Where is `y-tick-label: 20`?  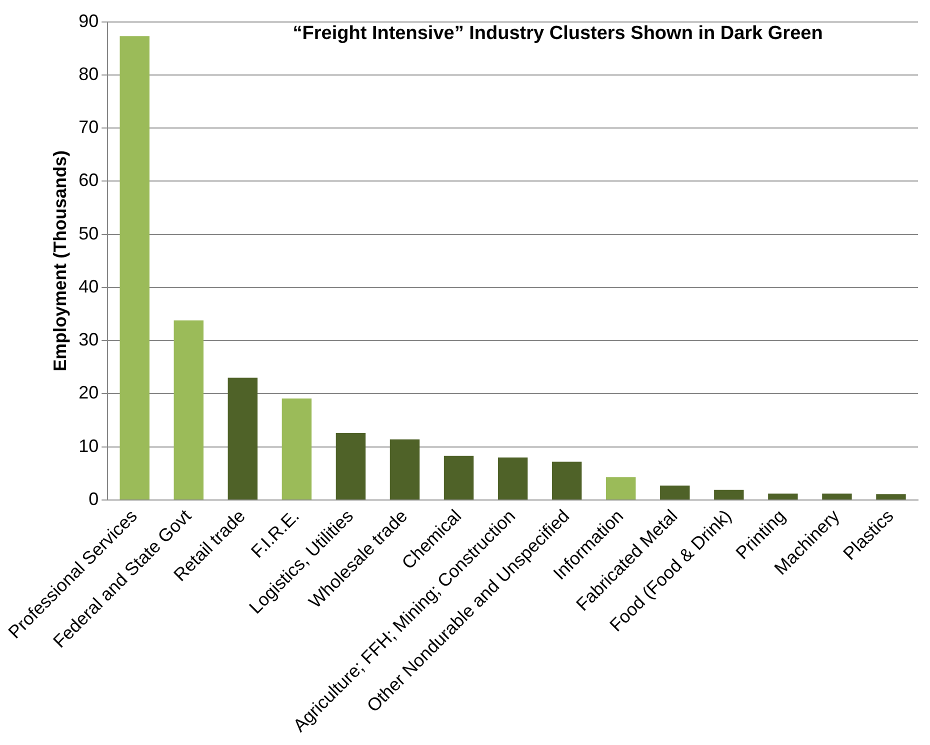
y-tick-label: 20 is located at coordinates (88, 392).